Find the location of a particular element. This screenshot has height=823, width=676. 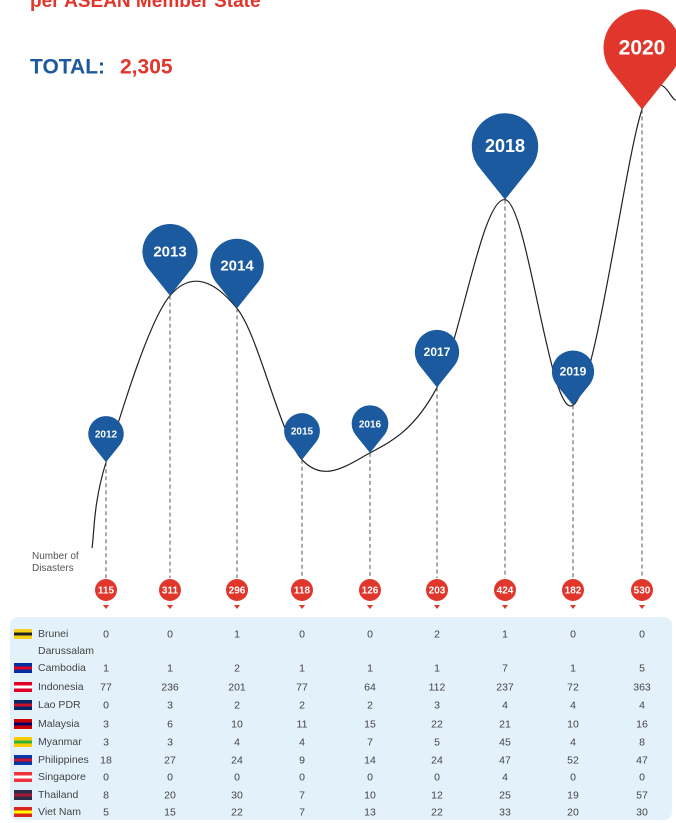

table-cell: 9 is located at coordinates (302, 760).